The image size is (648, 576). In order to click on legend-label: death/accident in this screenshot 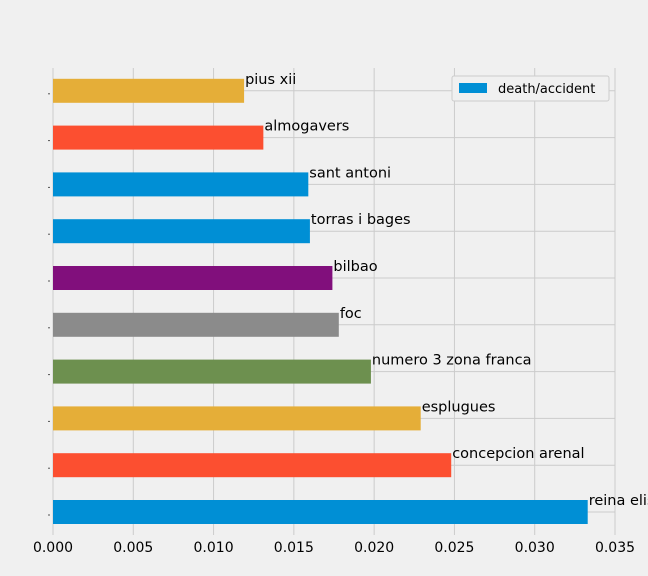, I will do `click(546, 89)`.